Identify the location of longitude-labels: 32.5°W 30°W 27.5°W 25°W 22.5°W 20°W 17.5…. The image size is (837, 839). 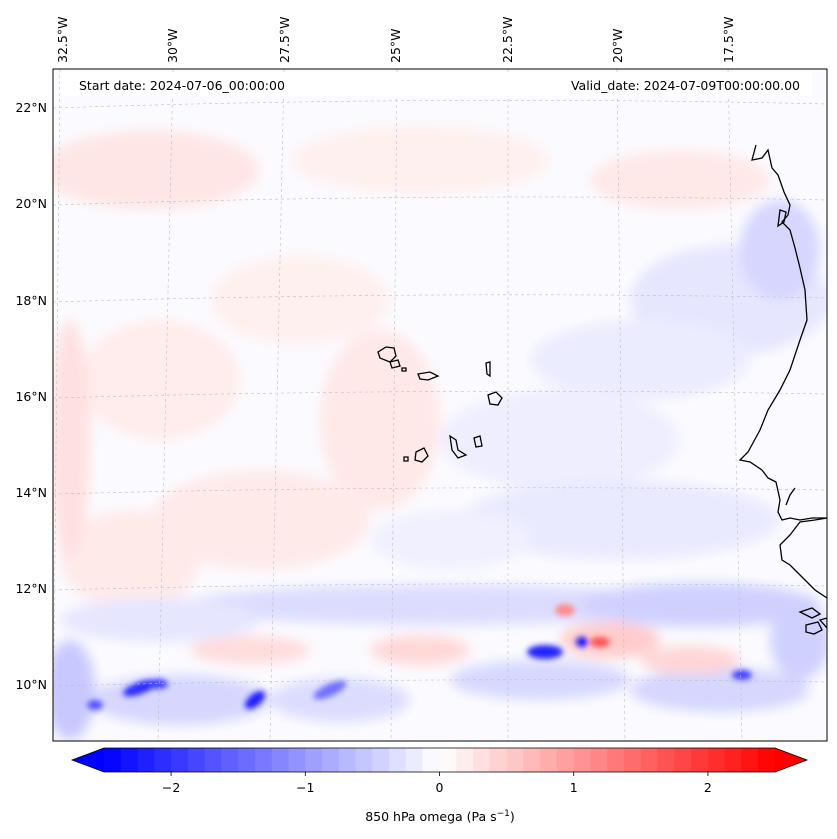
(395, 40).